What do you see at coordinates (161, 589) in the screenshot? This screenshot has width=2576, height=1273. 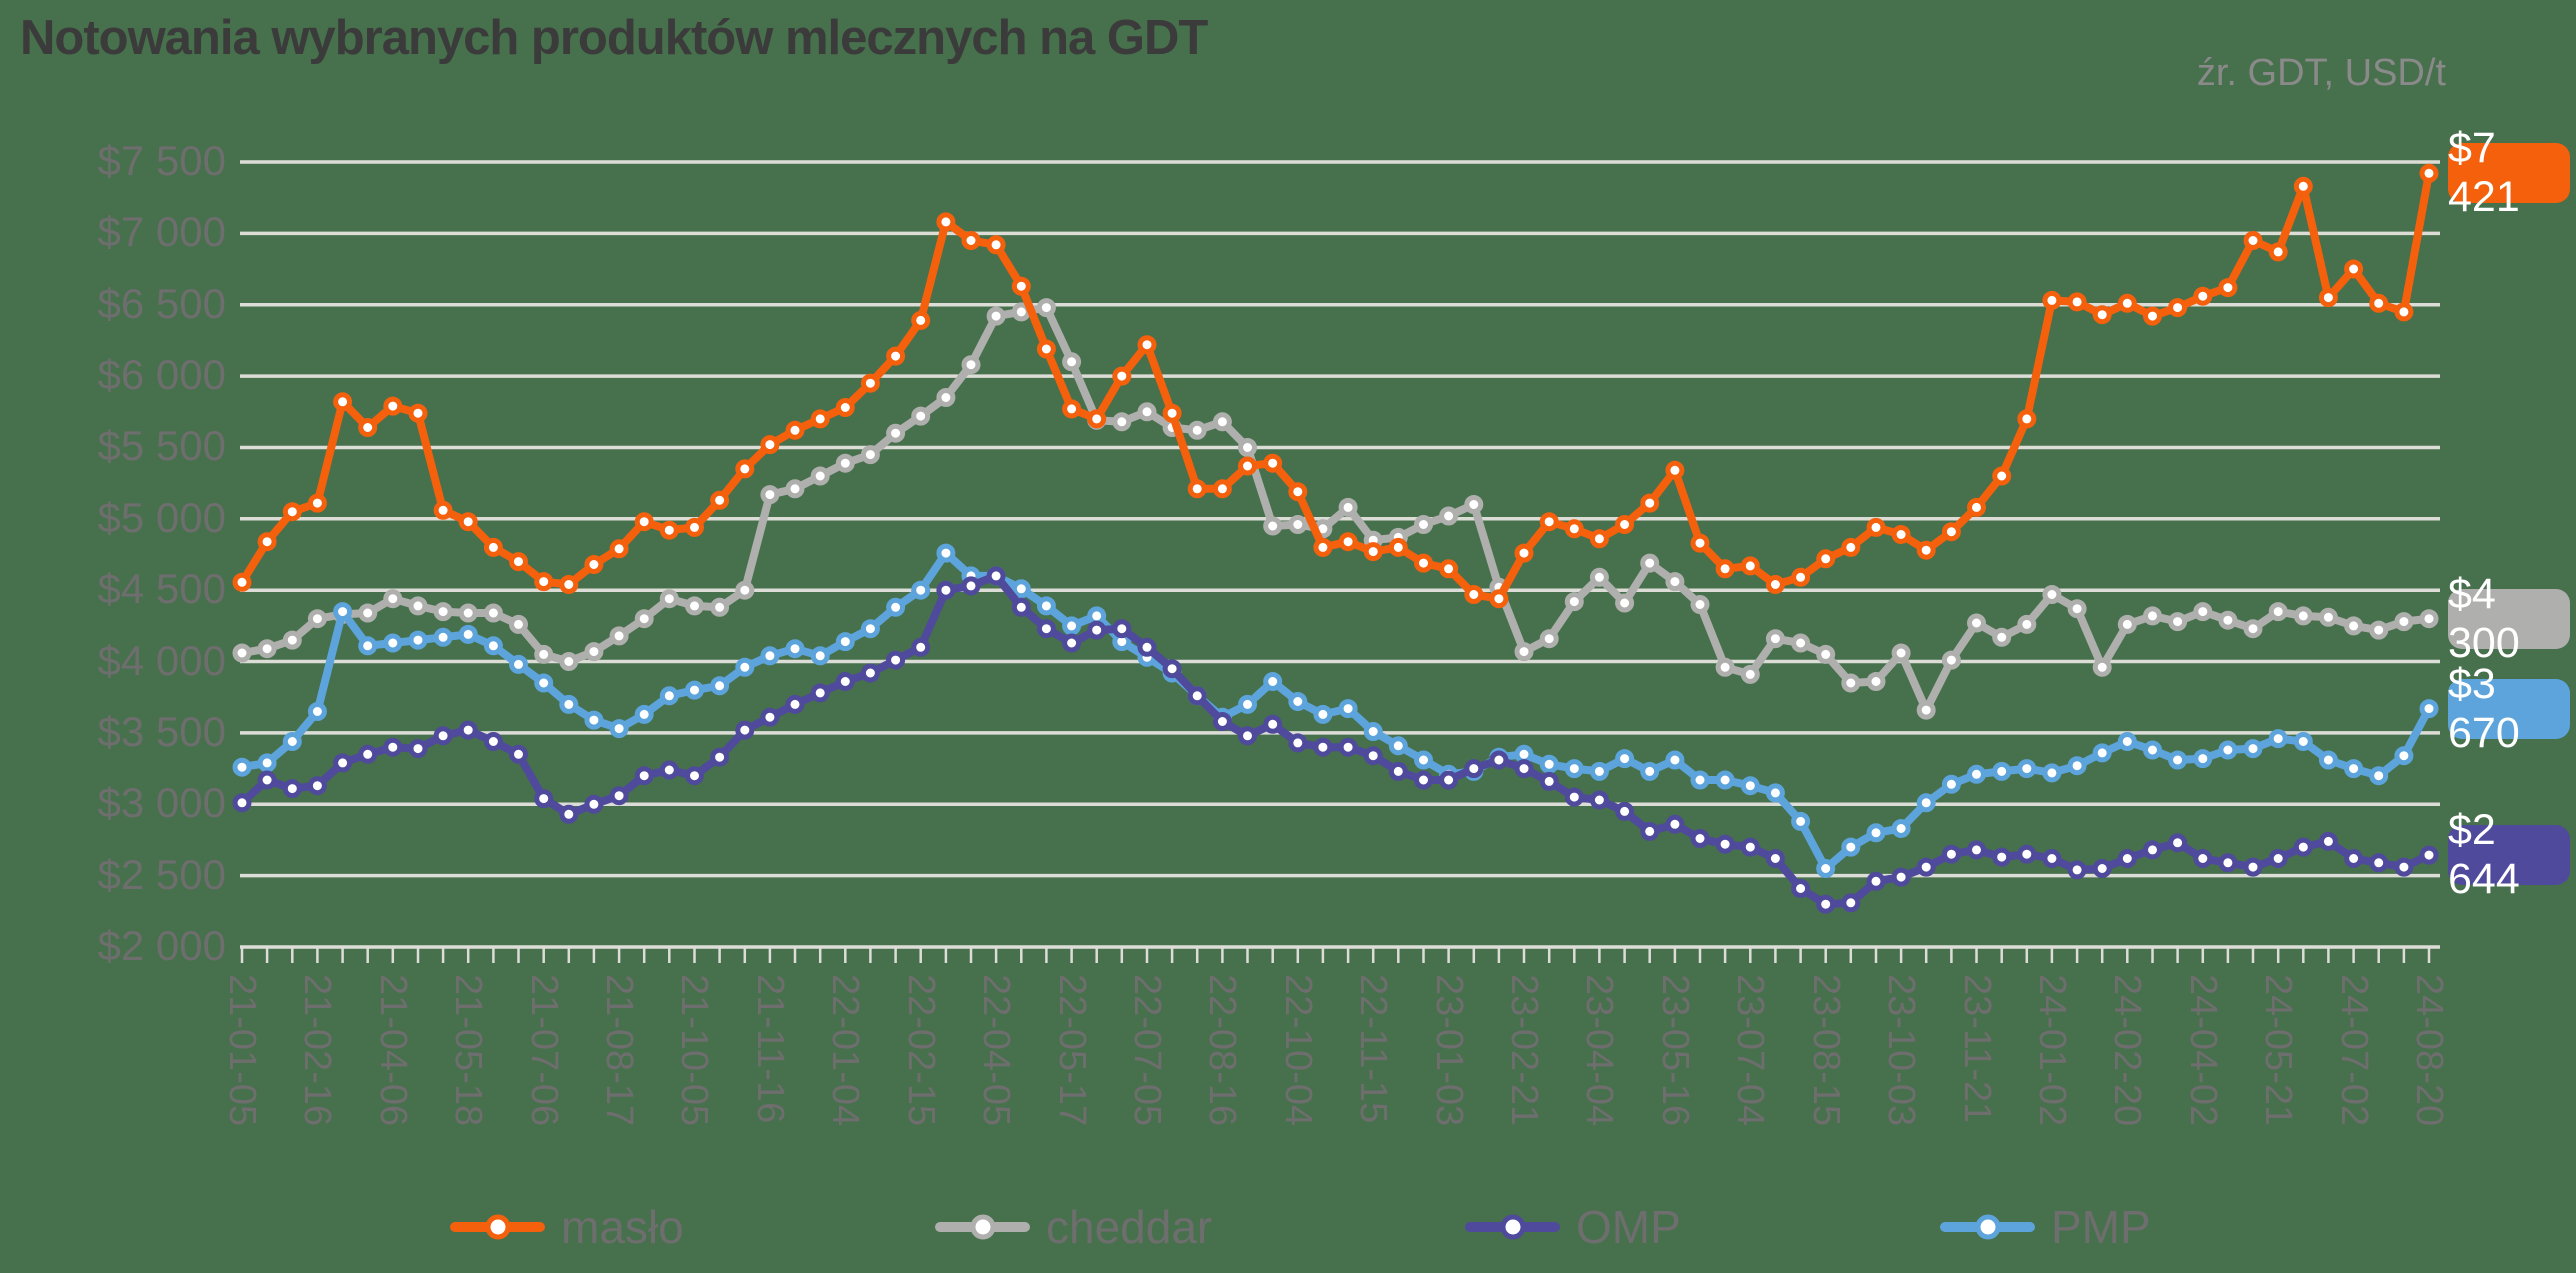 I see `y-axis-label: $4 500` at bounding box center [161, 589].